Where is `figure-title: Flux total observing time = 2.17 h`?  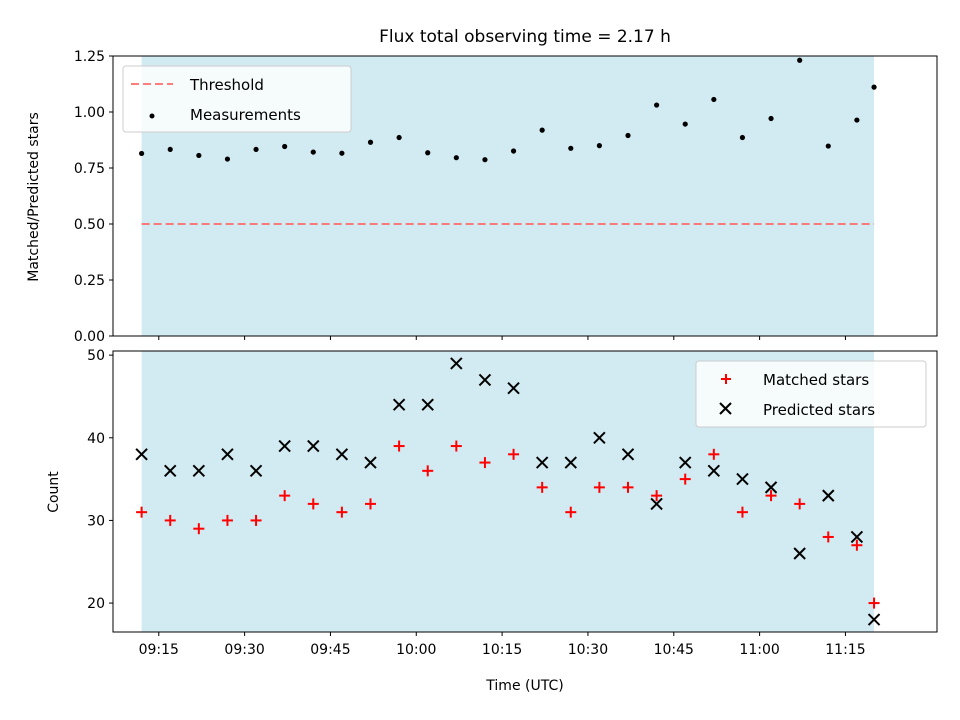
figure-title: Flux total observing time = 2.17 h is located at coordinates (525, 37).